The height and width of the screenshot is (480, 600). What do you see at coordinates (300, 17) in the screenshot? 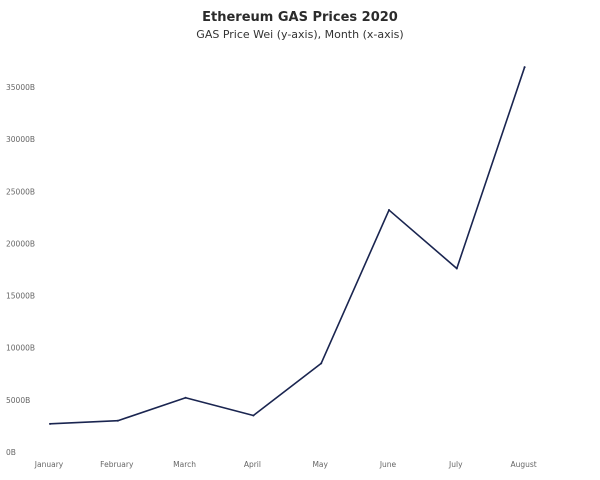
I see `chart-title: Ethereum GAS Prices 2020` at bounding box center [300, 17].